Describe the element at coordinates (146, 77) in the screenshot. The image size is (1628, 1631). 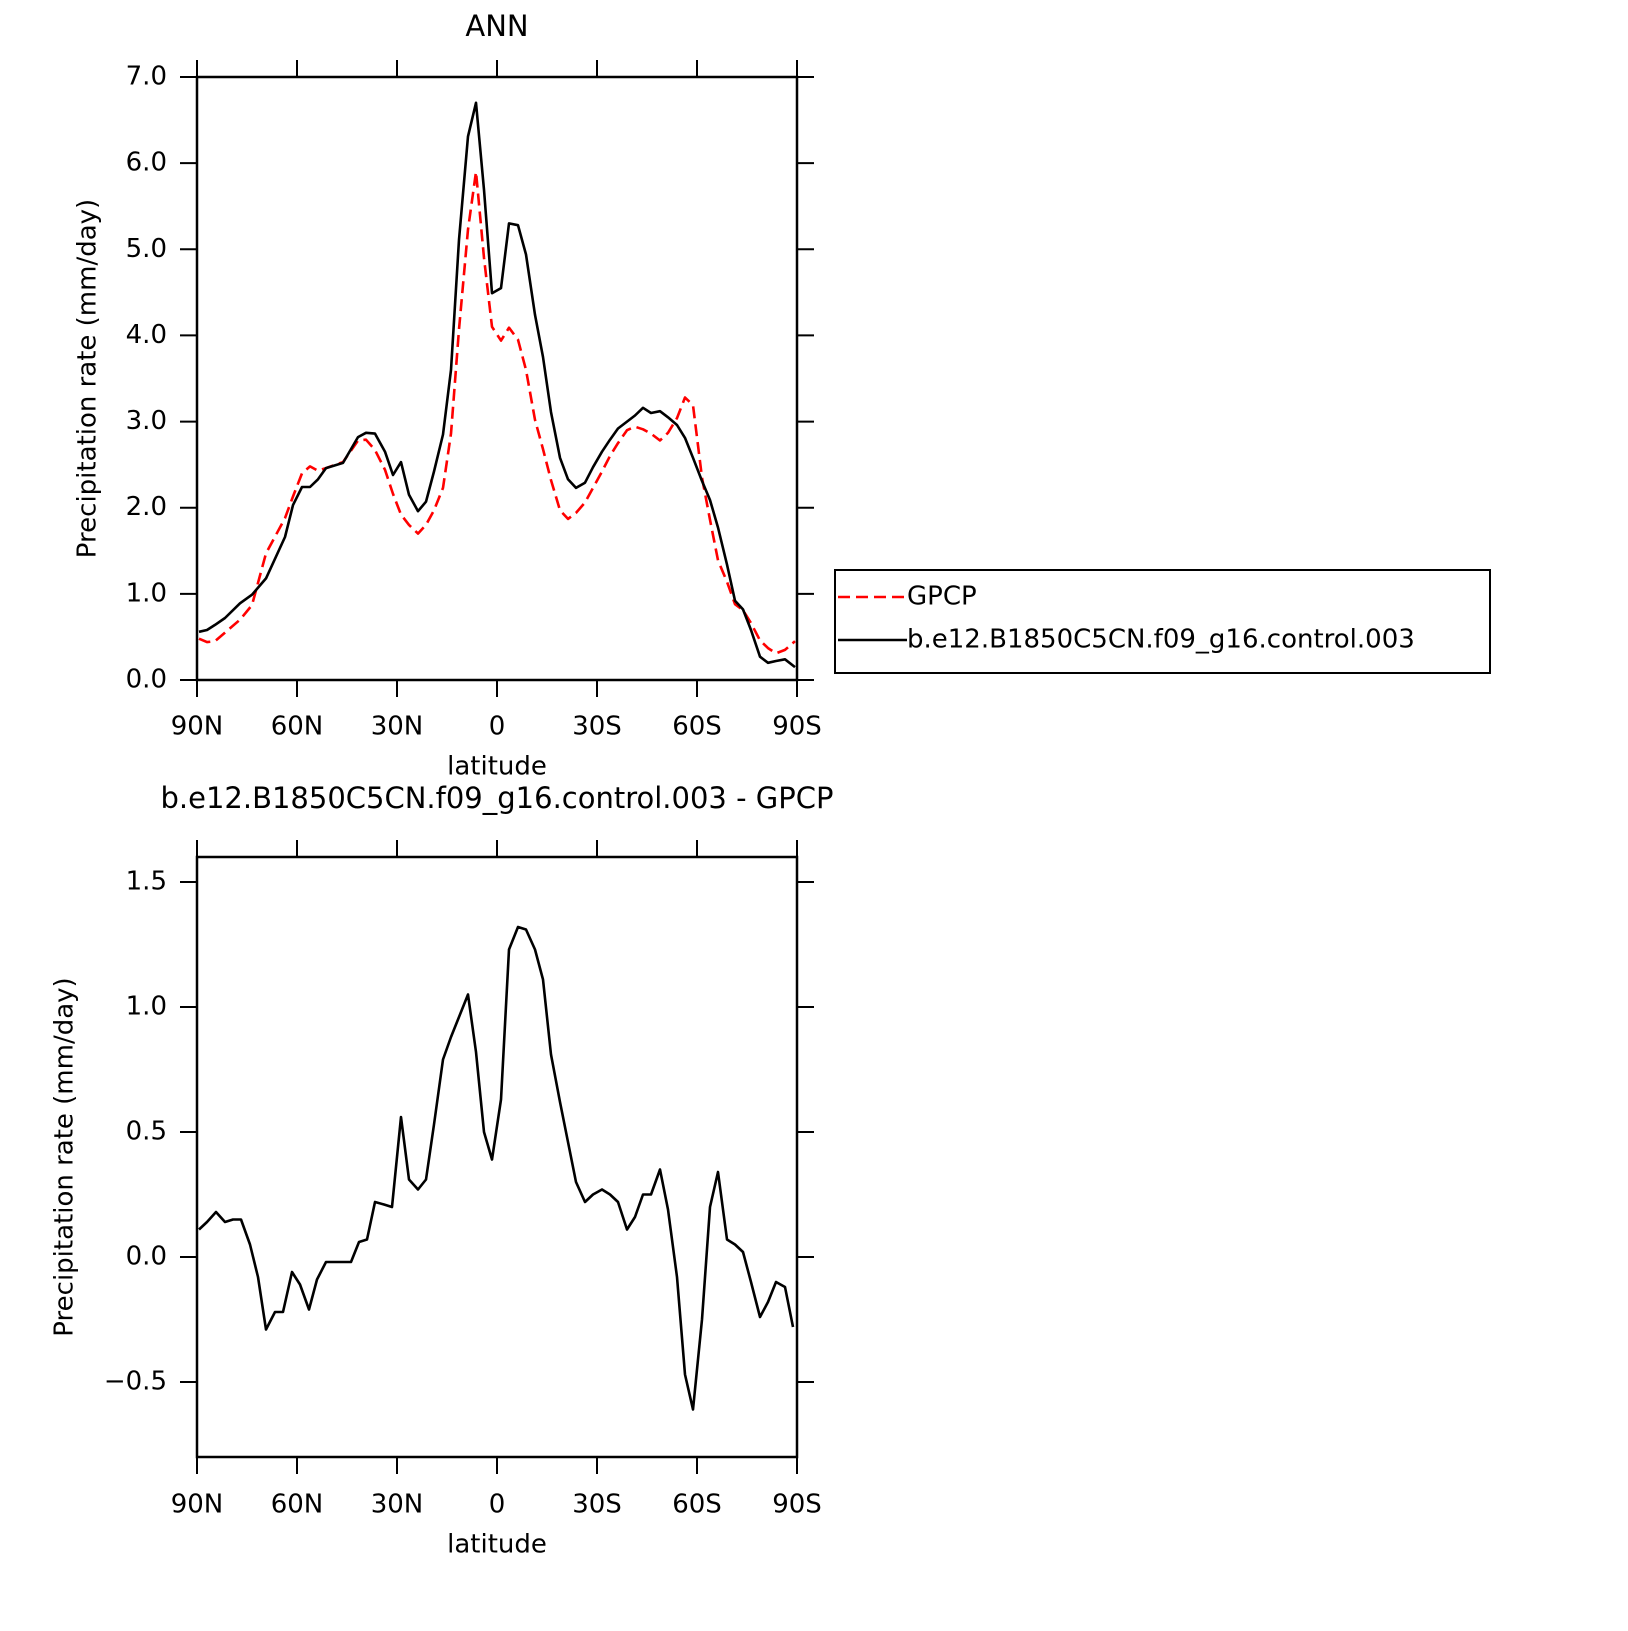
I see `y-tick-label: 7.0` at that location.